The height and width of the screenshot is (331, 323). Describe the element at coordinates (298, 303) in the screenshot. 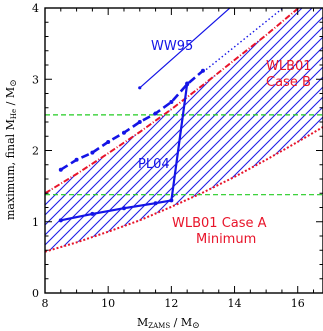

I see `x-tick-label: 16` at that location.